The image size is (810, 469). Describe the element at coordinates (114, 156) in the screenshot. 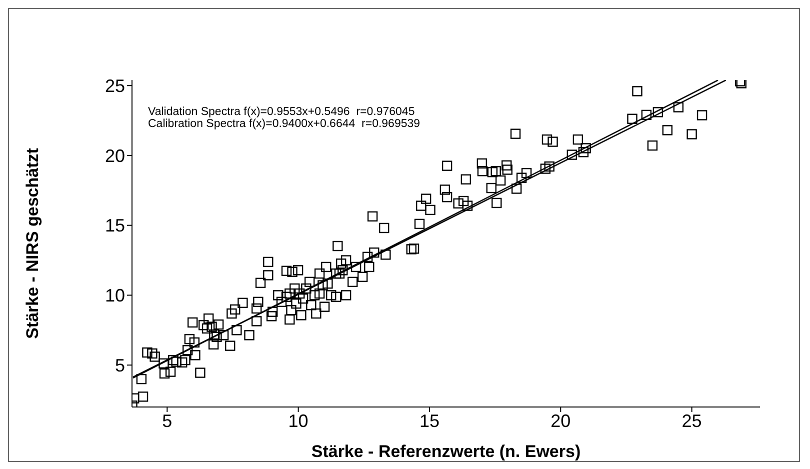

I see `y-tick-label: 20` at that location.